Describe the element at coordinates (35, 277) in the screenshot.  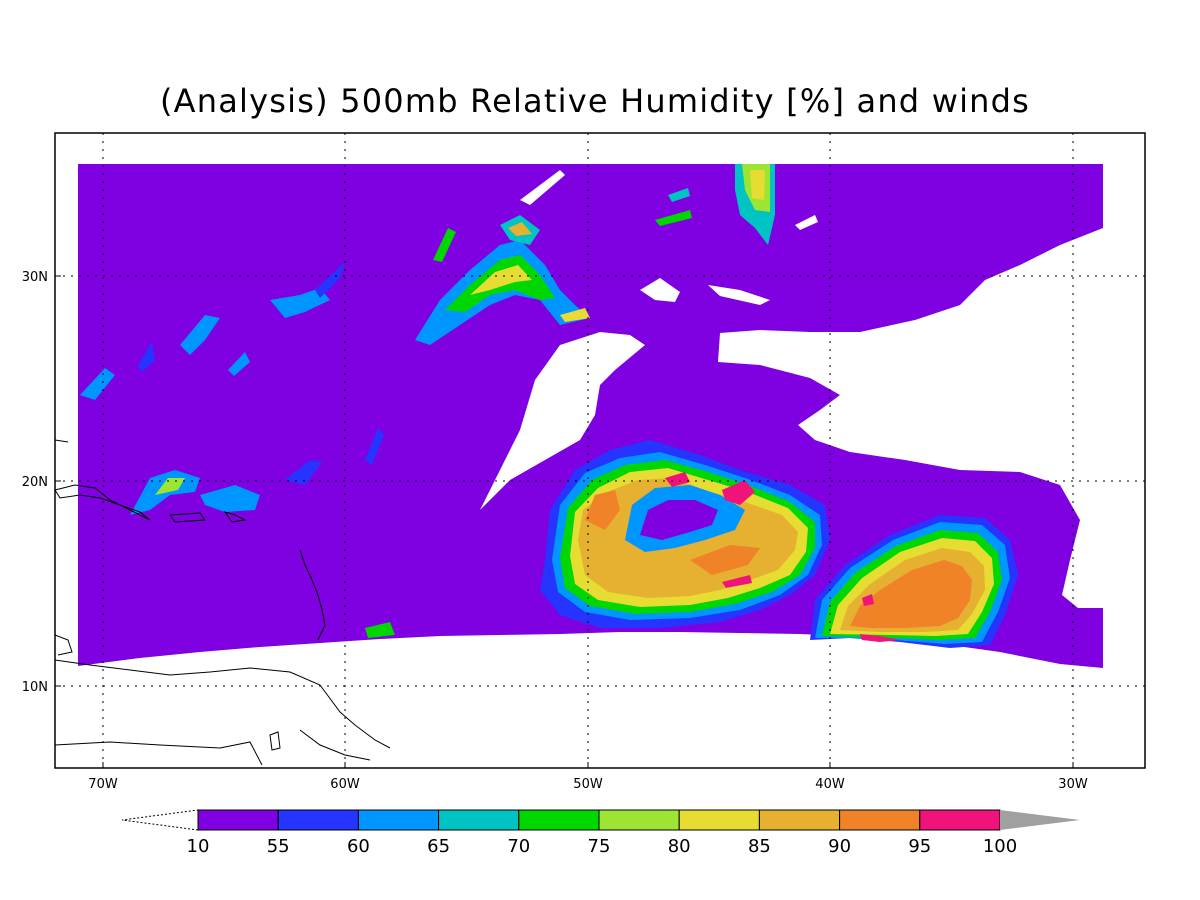
I see `lat-label-30n: 30N` at that location.